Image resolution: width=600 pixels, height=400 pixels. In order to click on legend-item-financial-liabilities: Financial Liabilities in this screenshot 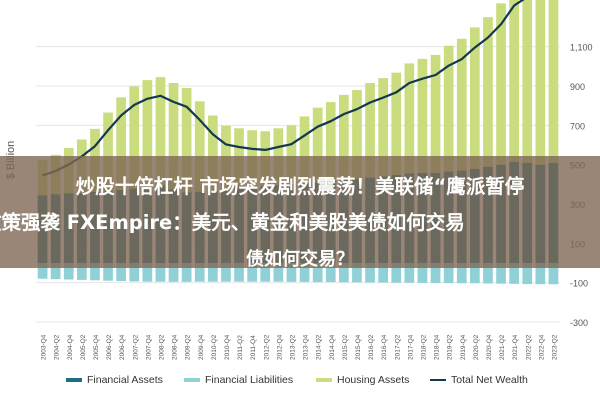, I will do `click(238, 380)`.